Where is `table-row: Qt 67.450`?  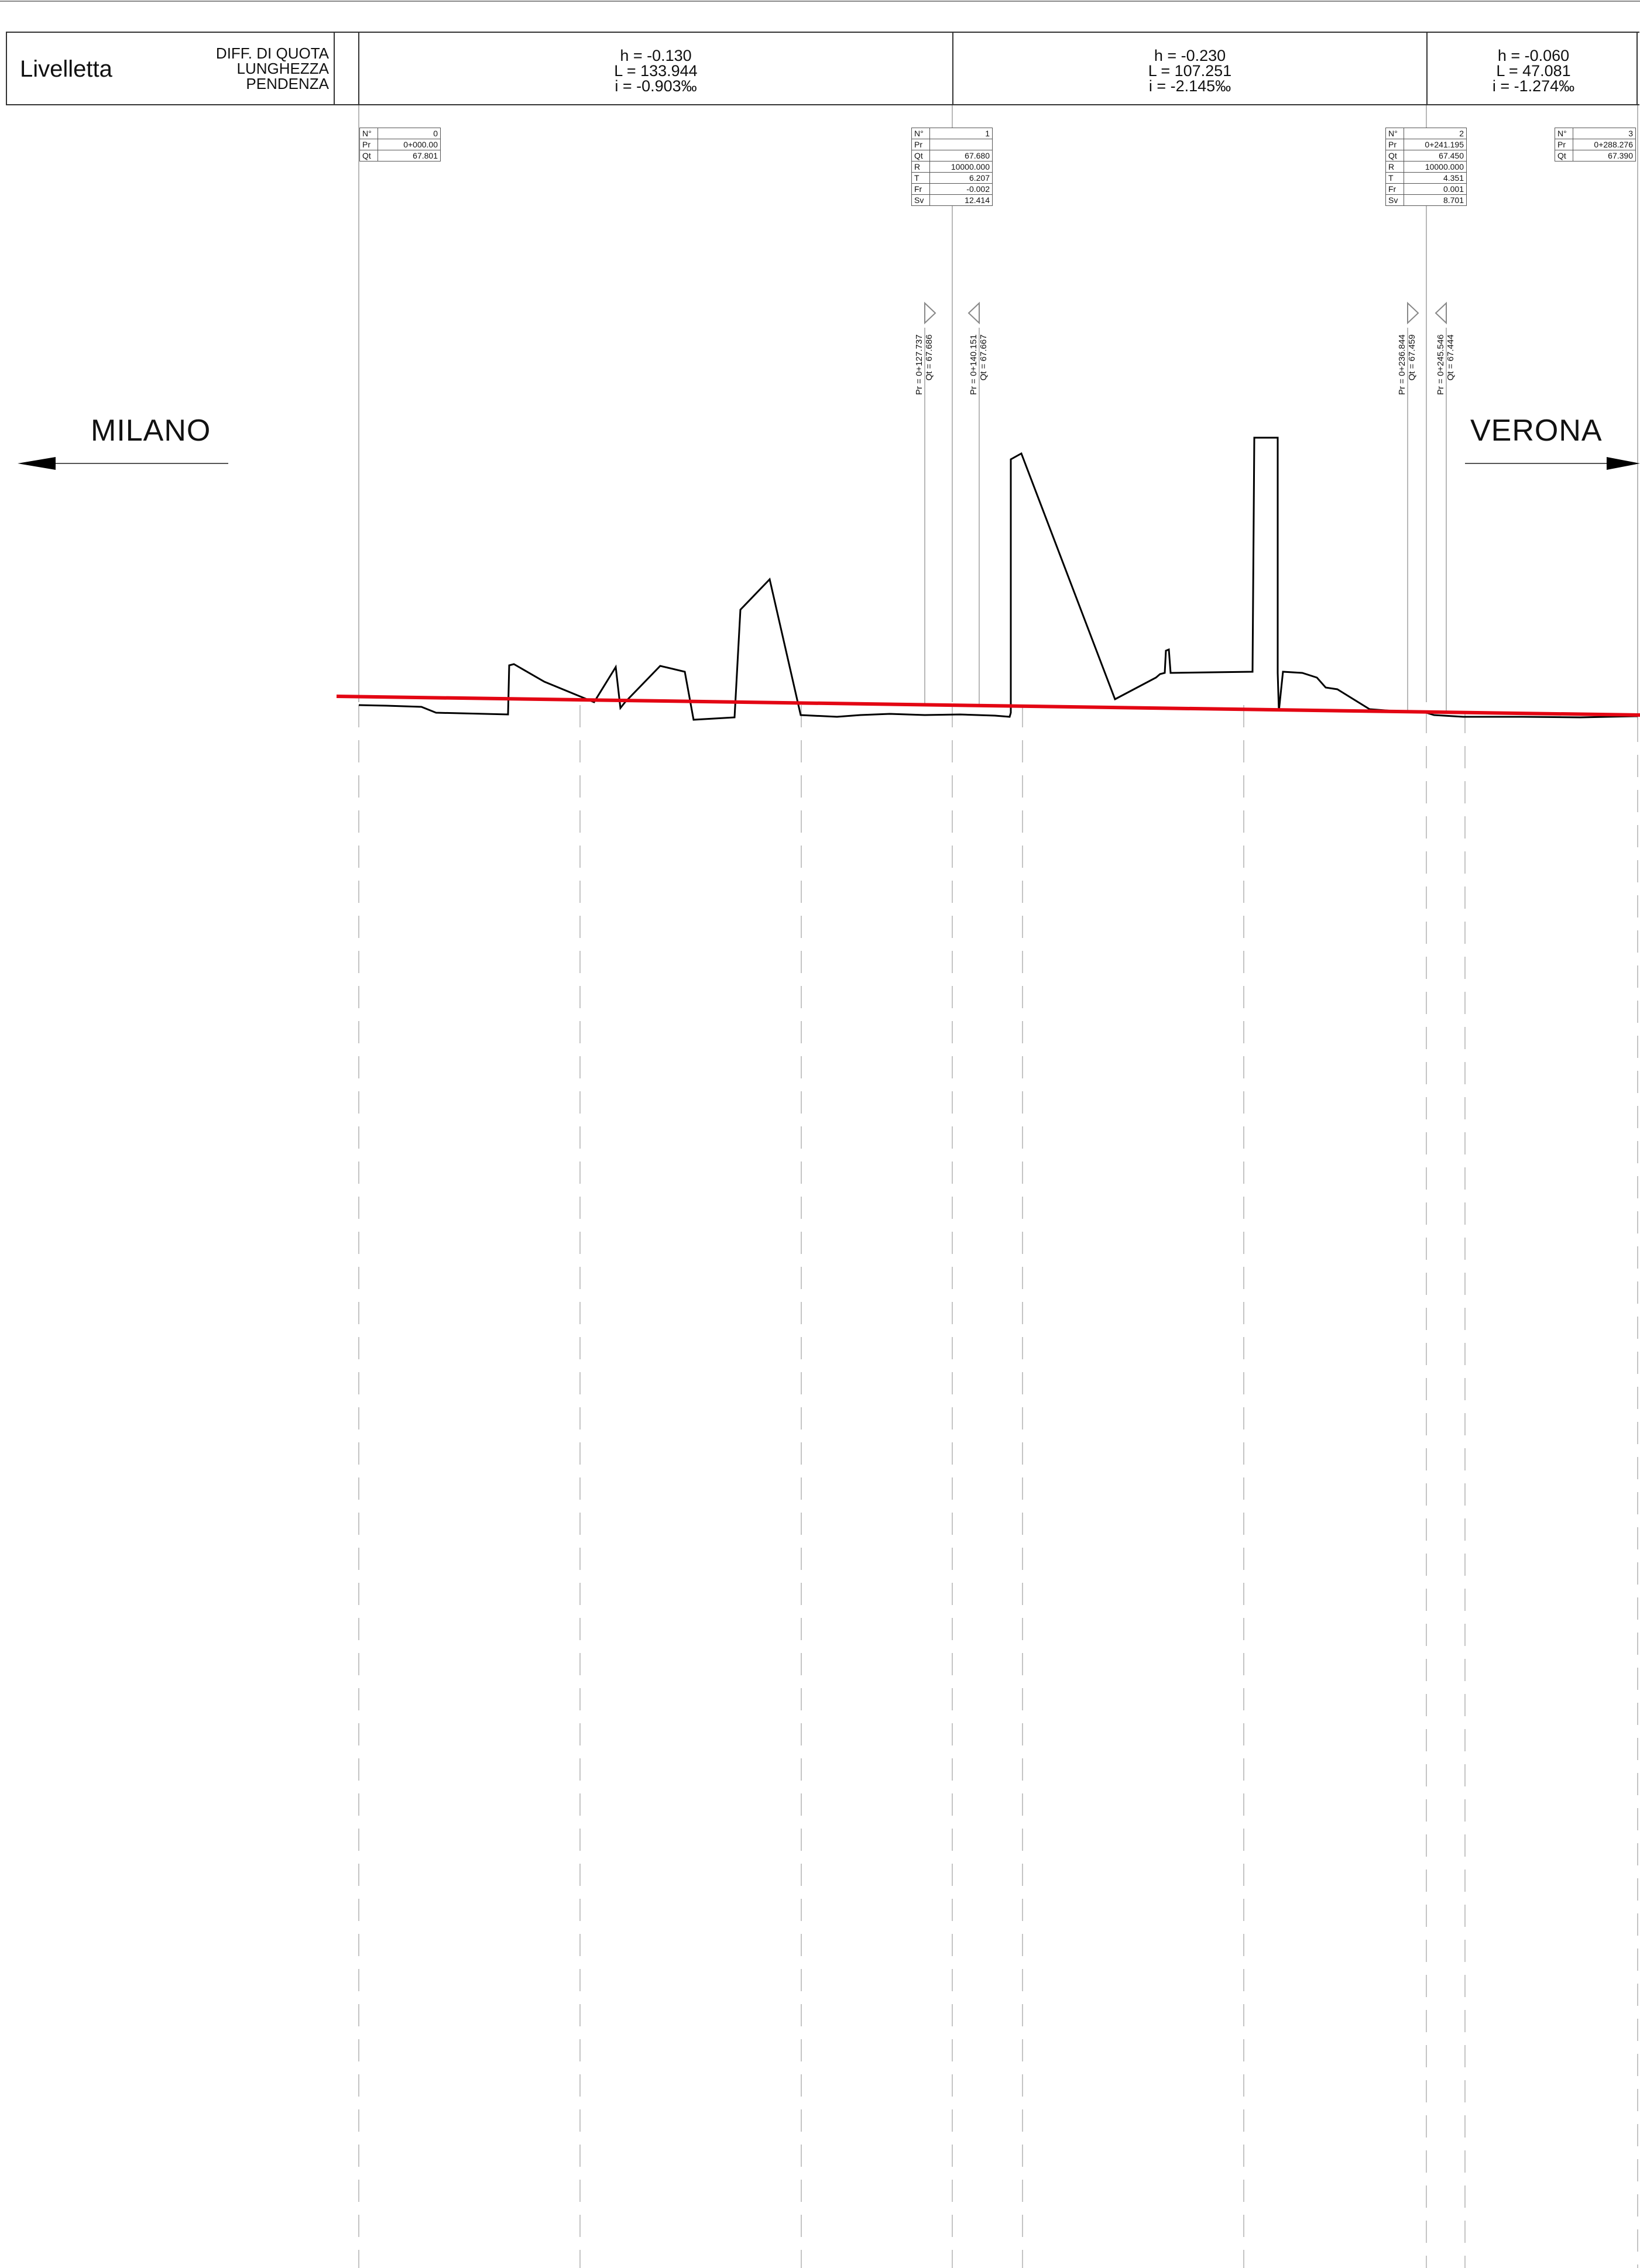 table-row: Qt 67.450 is located at coordinates (1426, 155).